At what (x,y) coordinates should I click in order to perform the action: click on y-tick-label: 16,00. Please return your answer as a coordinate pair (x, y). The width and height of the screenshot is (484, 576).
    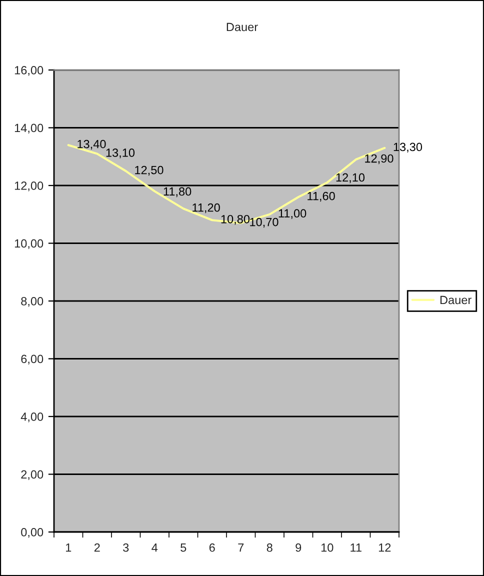
    Looking at the image, I should click on (29, 71).